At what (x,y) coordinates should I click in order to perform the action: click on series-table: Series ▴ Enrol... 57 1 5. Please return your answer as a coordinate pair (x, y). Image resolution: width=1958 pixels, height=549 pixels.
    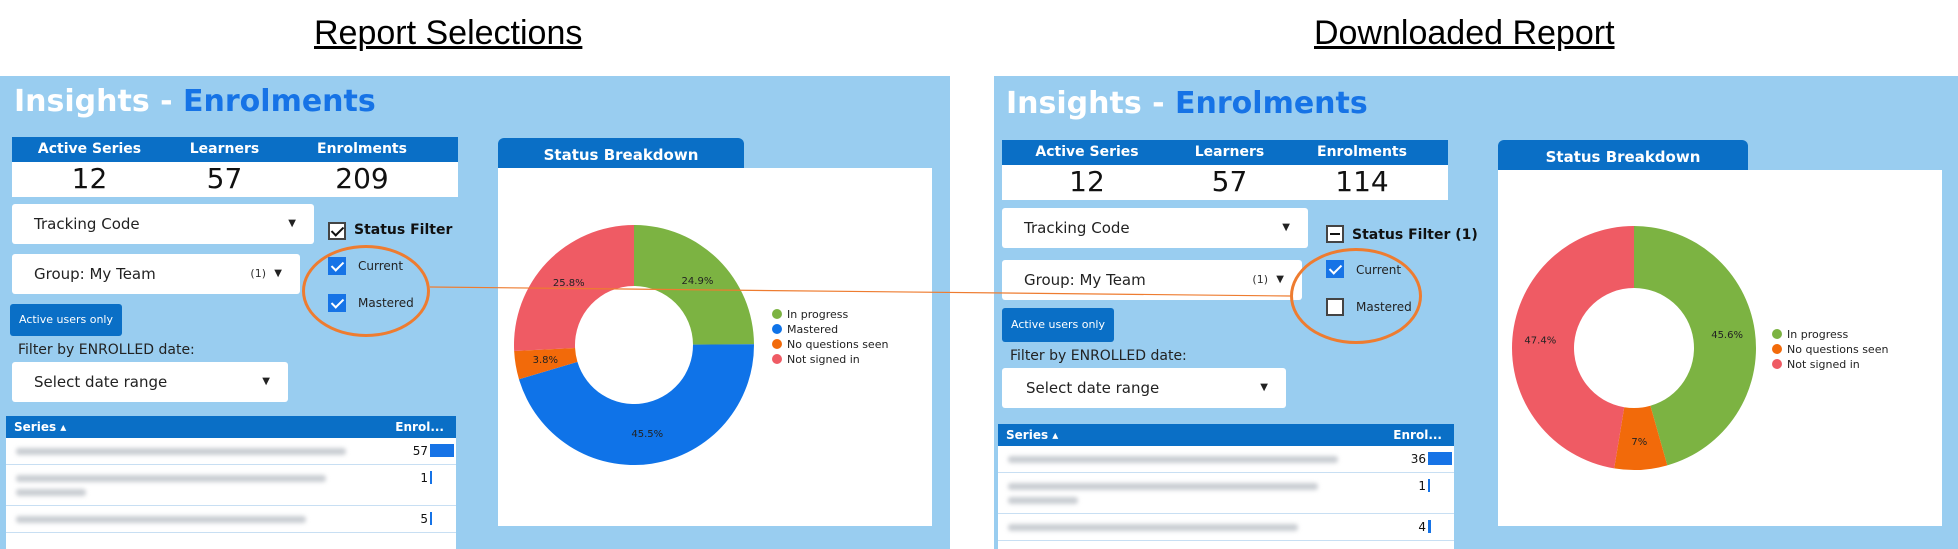
    Looking at the image, I should click on (231, 482).